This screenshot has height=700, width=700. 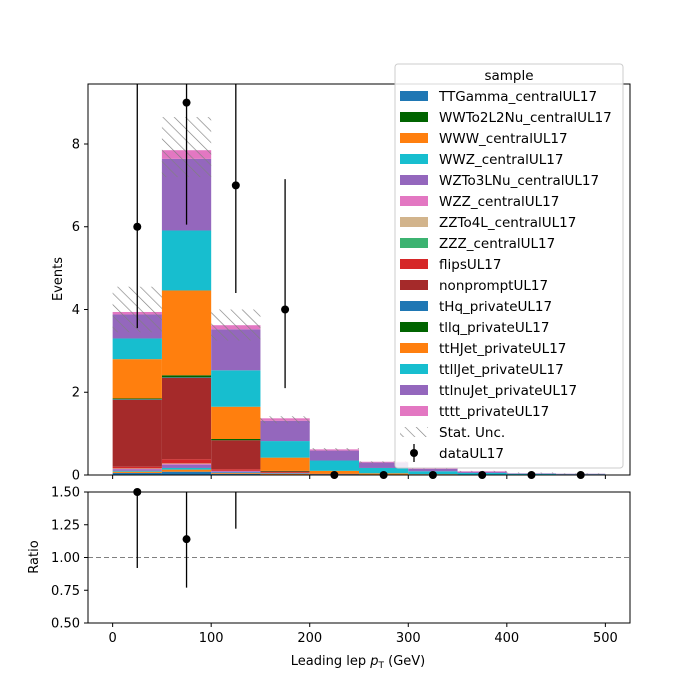 I want to click on legend-swatch-WZTo3LNu_centralUL17, so click(x=414, y=180).